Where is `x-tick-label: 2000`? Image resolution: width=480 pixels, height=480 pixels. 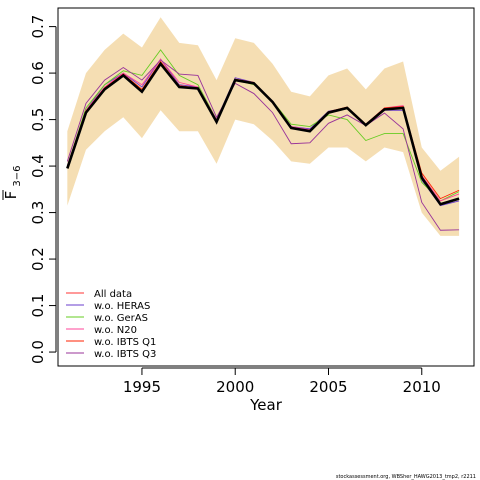
x-tick-label: 2000 is located at coordinates (235, 387).